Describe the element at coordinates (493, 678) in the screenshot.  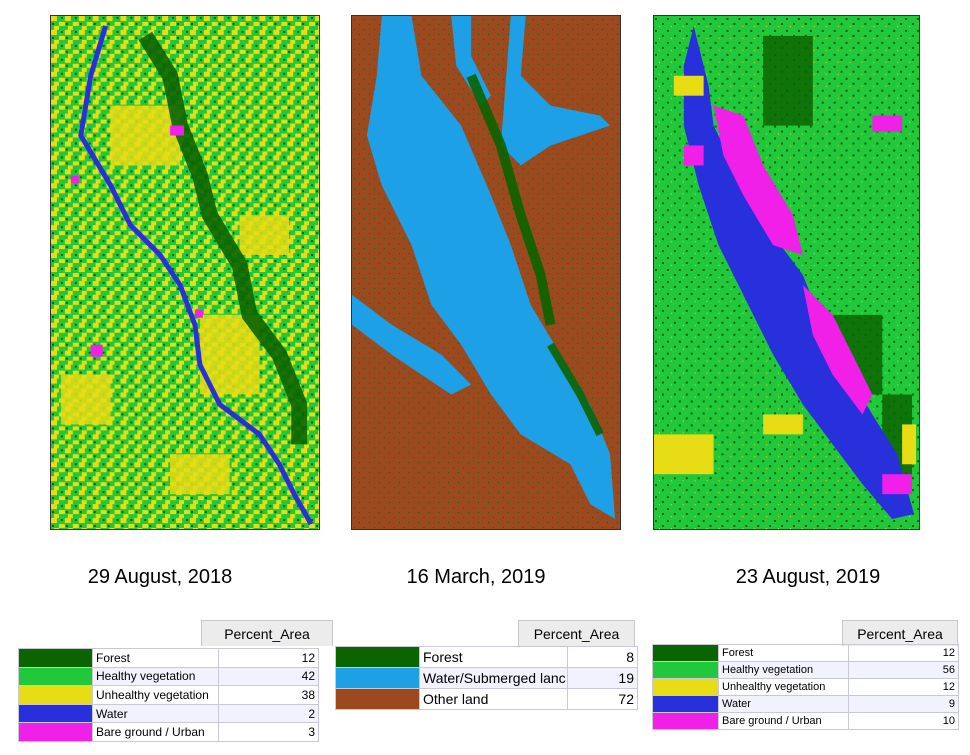
I see `legend-class-label: Water/Submerged lanc` at that location.